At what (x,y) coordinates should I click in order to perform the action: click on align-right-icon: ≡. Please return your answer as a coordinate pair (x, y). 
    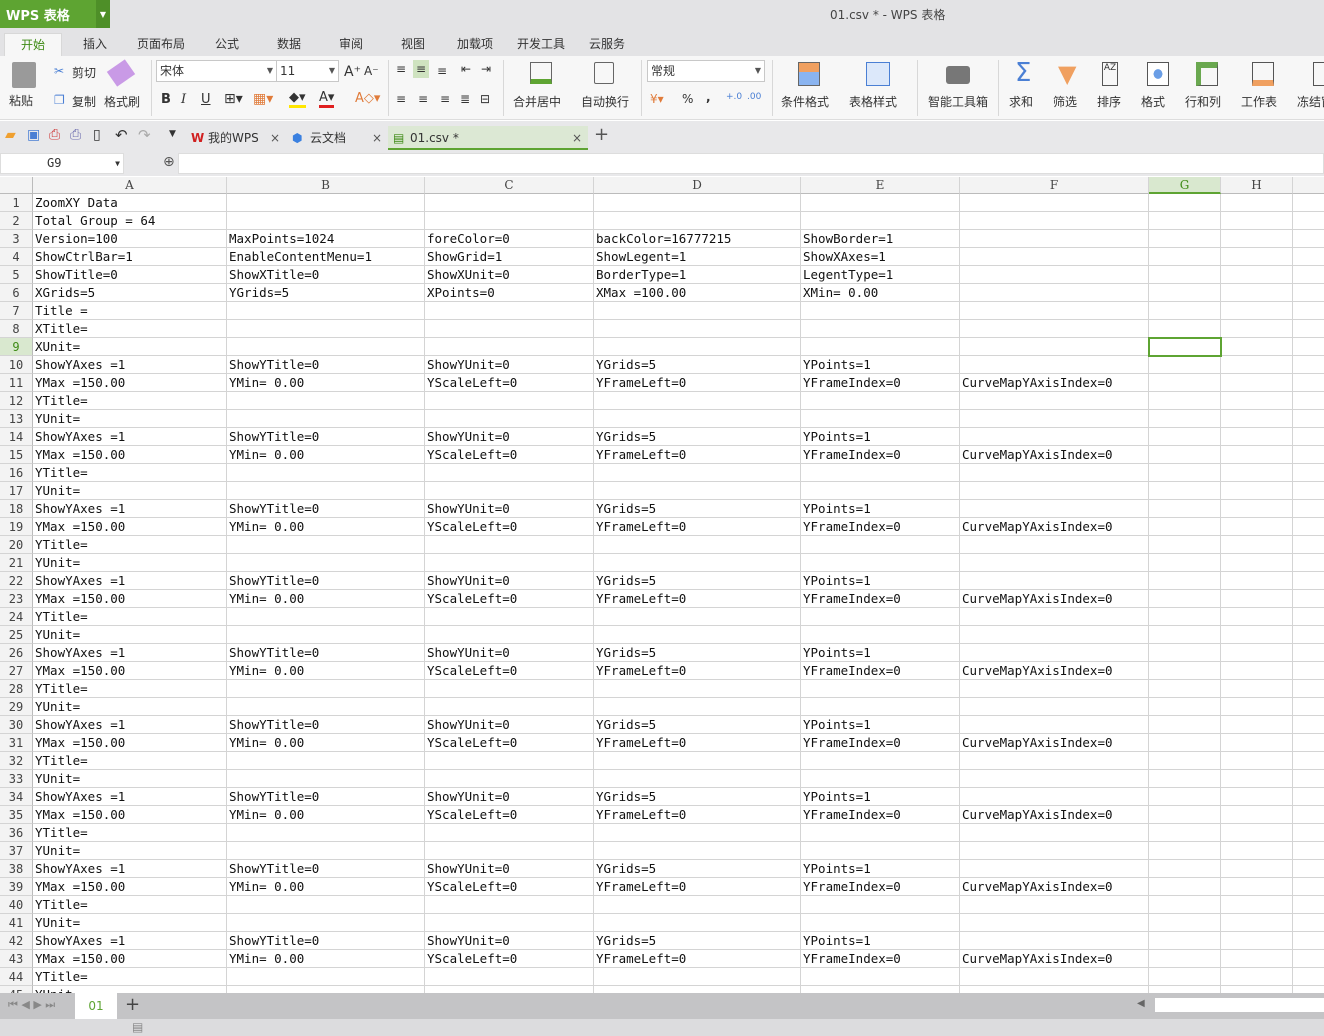
    Looking at the image, I should click on (445, 99).